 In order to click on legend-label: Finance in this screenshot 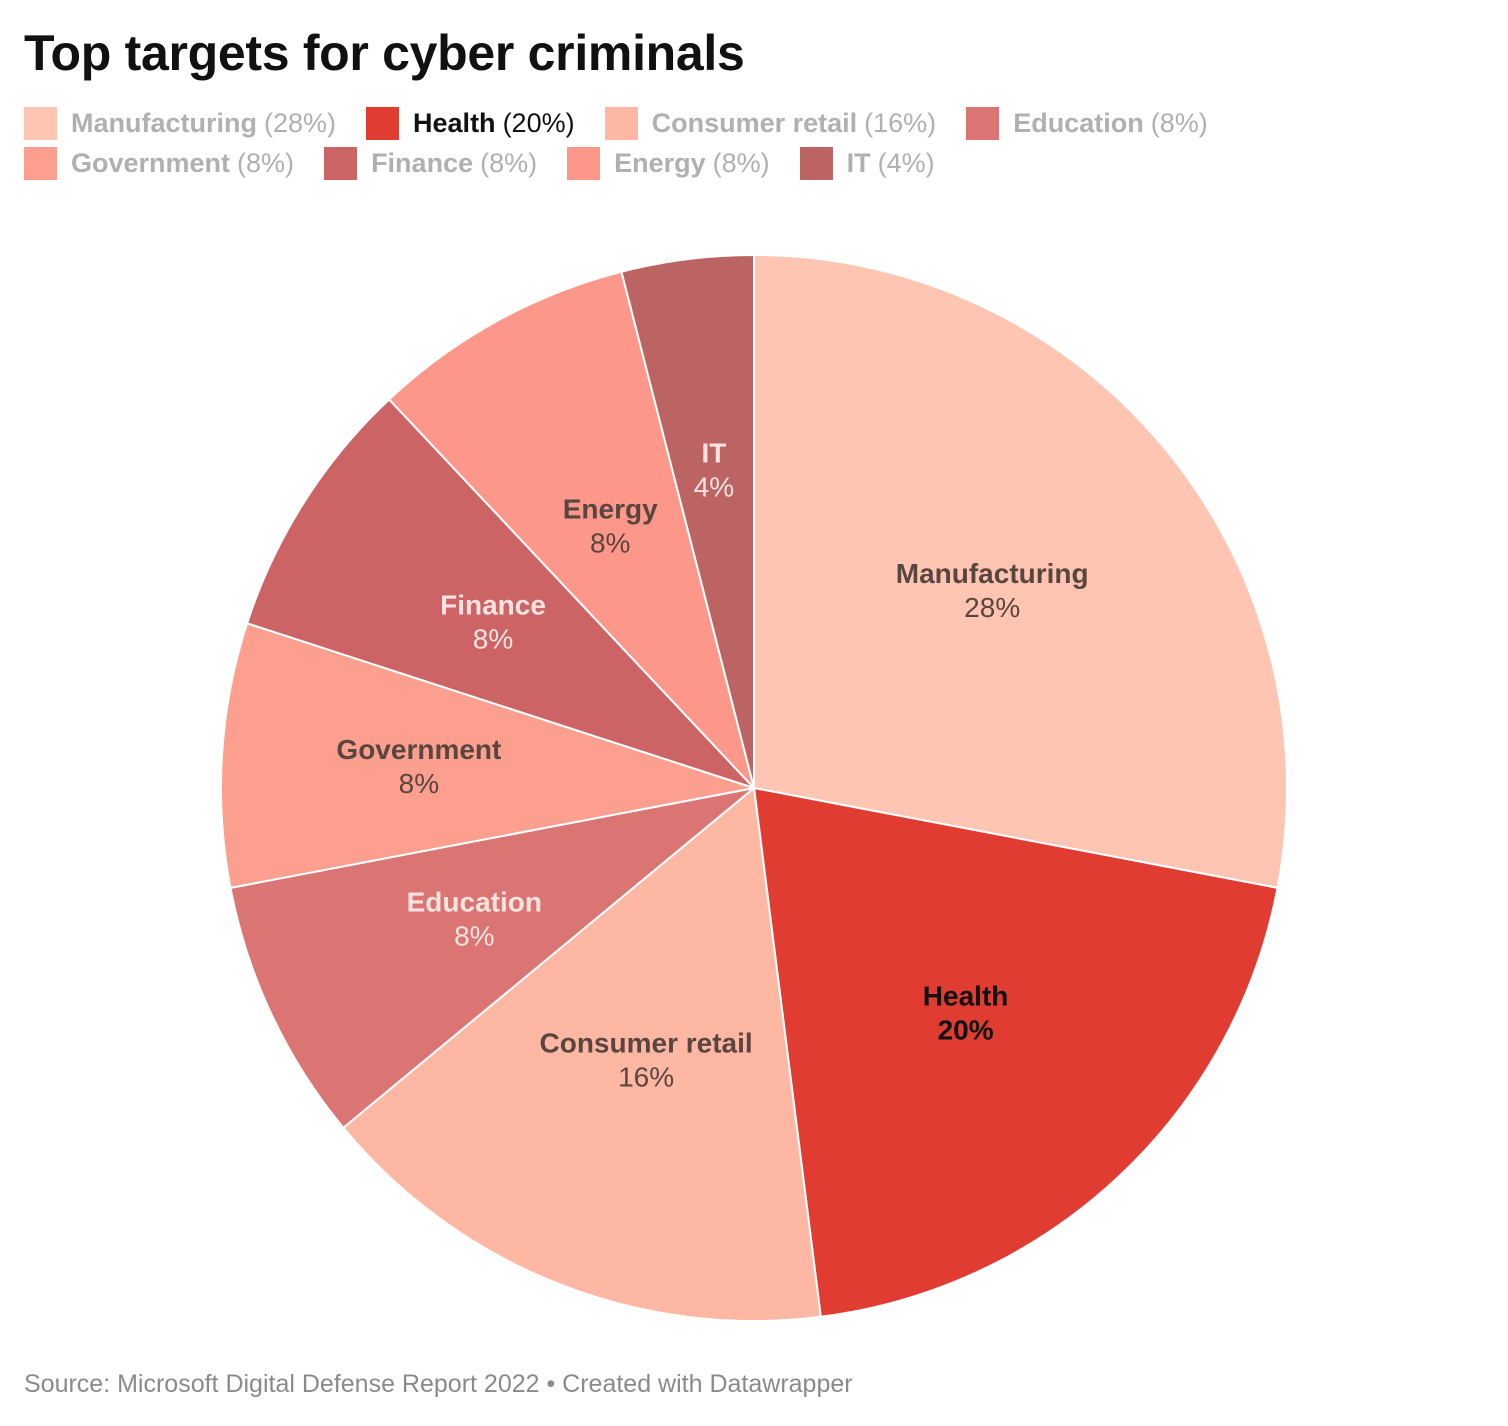, I will do `click(422, 162)`.